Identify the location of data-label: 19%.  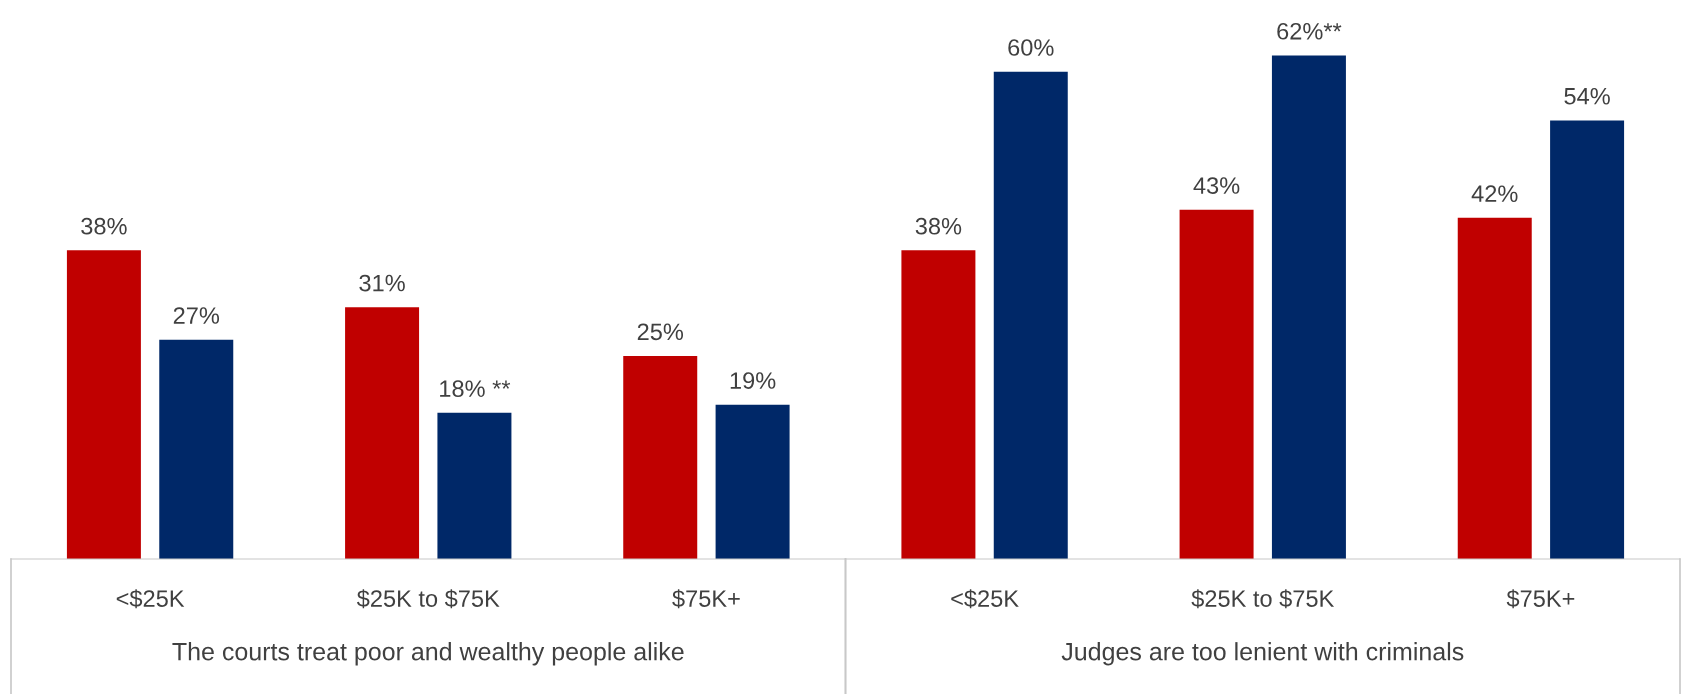
(753, 380).